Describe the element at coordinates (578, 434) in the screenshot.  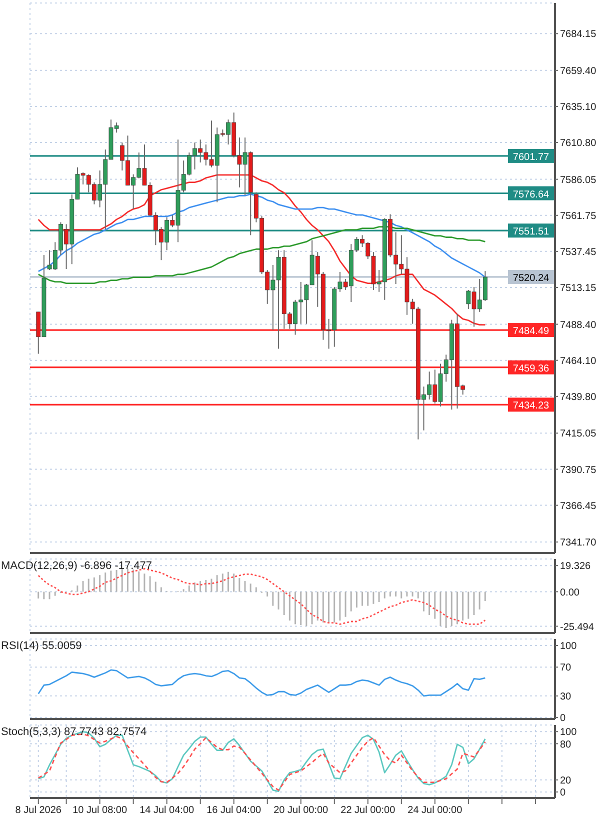
I see `y-tick-label: 7415.05` at that location.